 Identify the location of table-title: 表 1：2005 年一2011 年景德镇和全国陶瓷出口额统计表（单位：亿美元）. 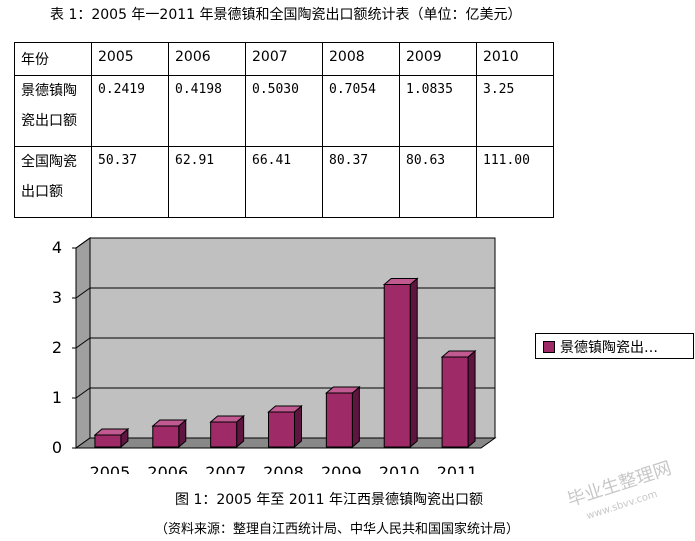
(286, 15).